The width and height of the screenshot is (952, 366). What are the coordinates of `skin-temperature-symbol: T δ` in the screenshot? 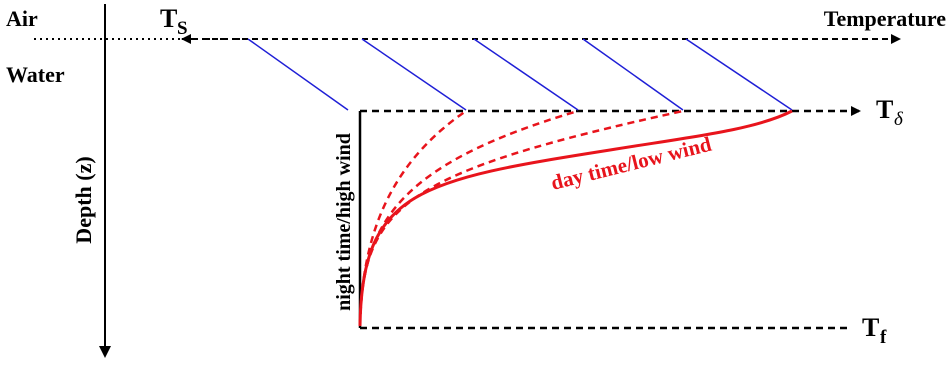 It's located at (890, 112).